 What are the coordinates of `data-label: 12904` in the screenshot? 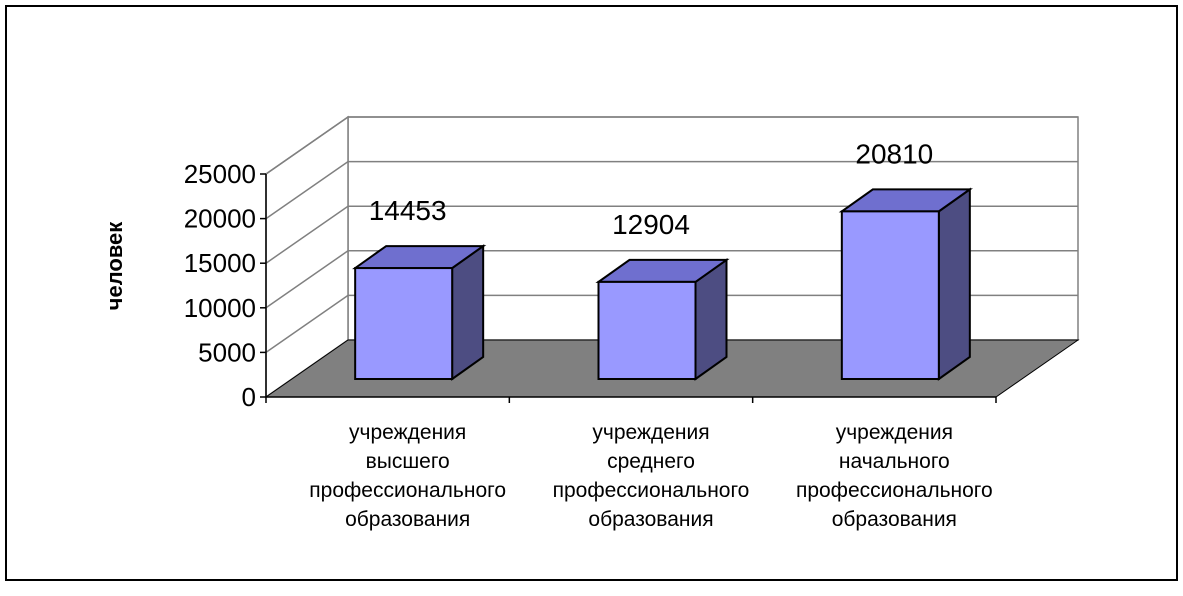 It's located at (651, 224).